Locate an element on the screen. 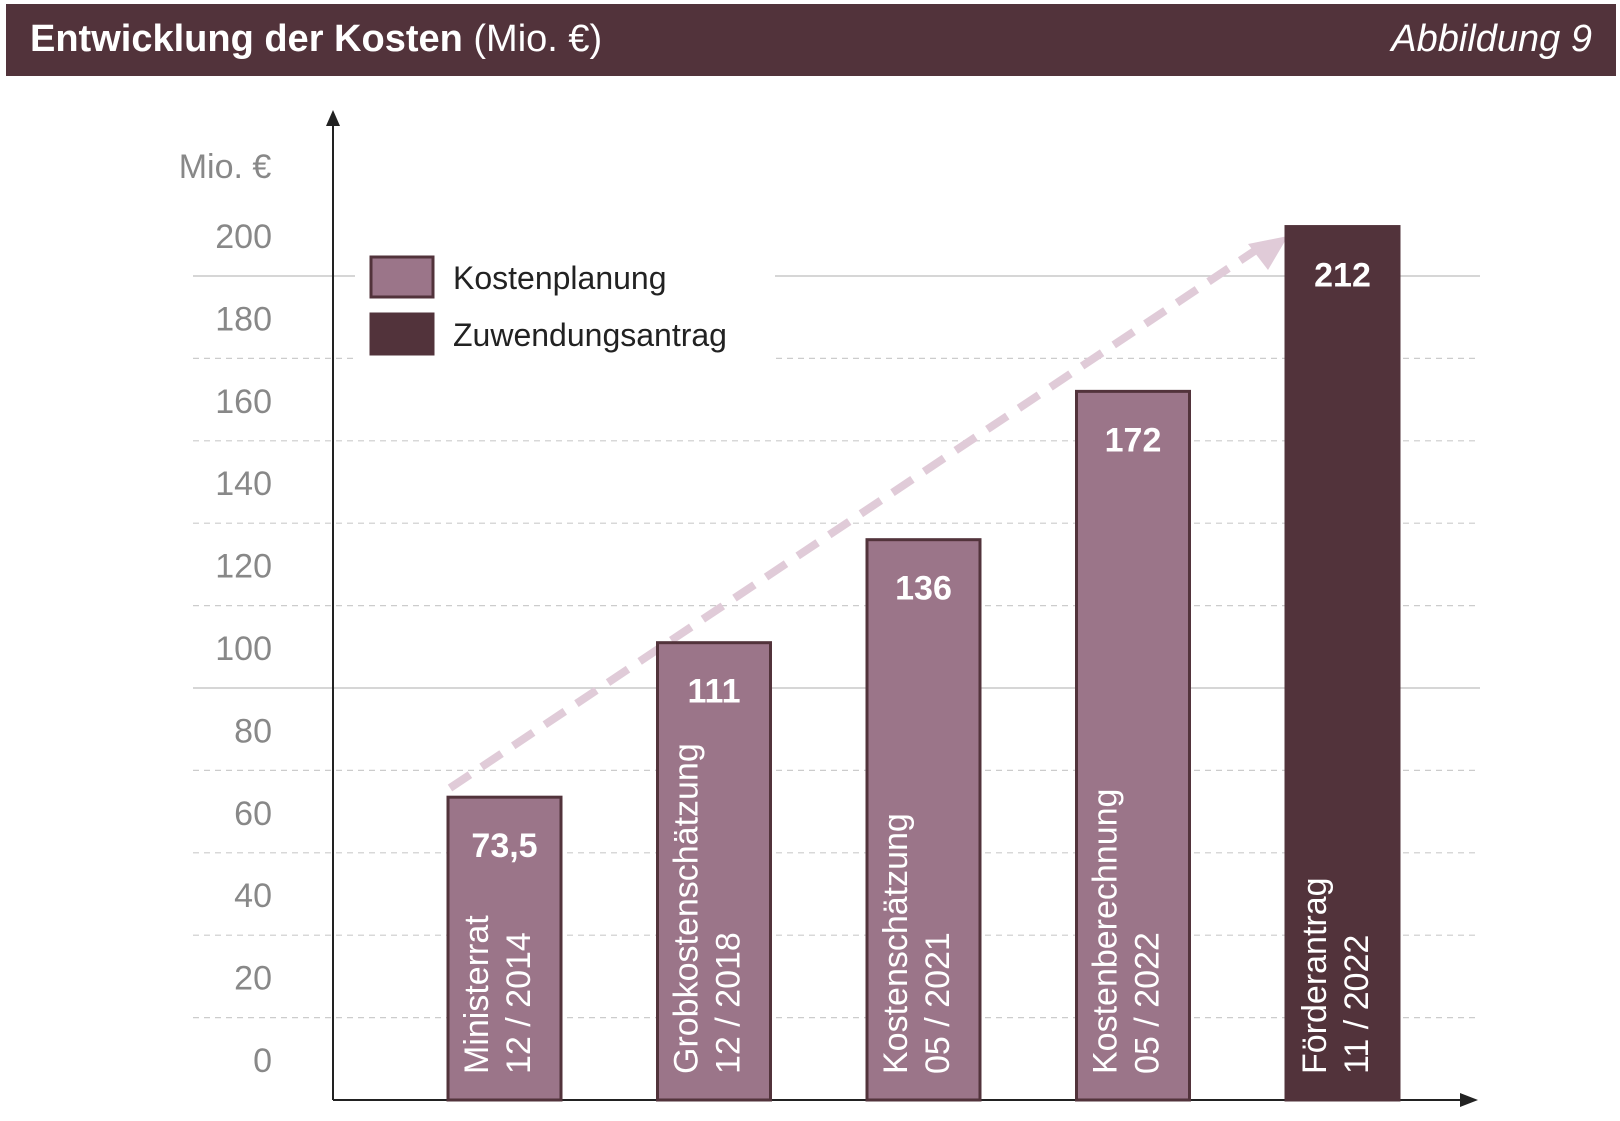 The image size is (1620, 1121). bar-category-date: 12 / 2018 is located at coordinates (729, 1003).